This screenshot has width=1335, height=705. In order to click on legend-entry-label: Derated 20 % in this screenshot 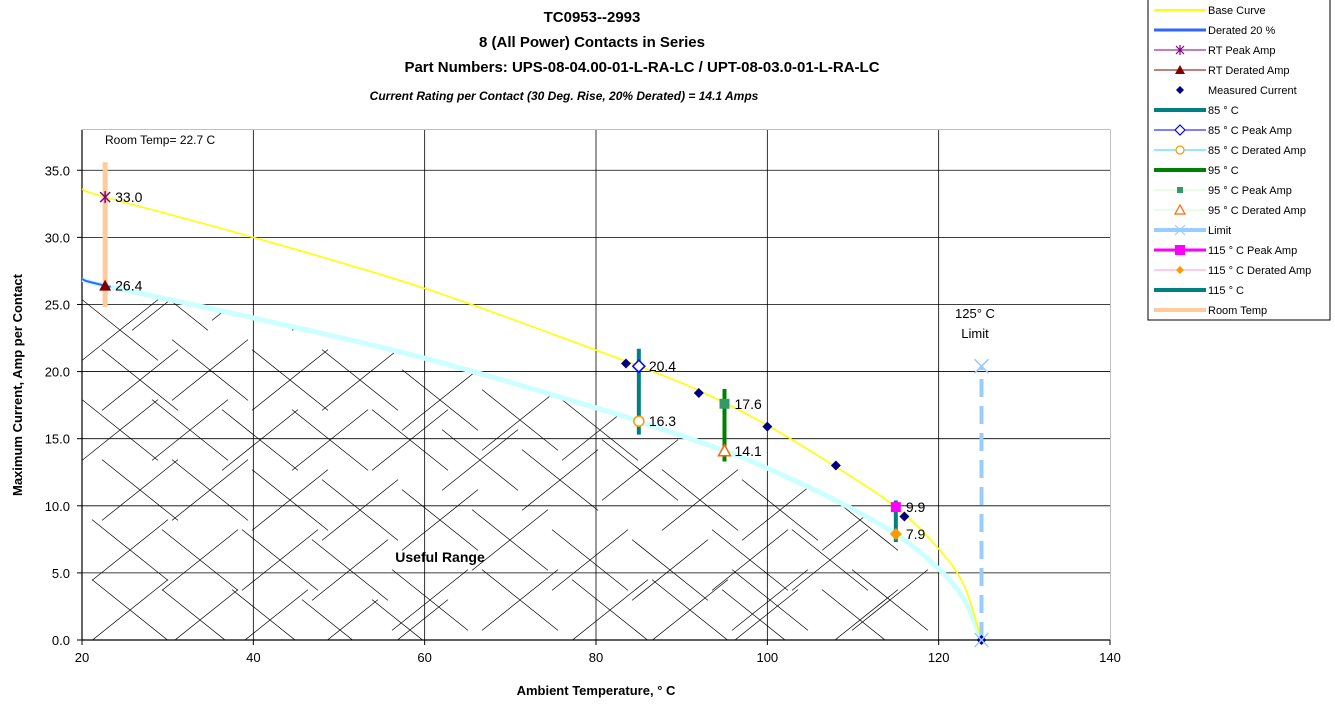, I will do `click(1241, 31)`.